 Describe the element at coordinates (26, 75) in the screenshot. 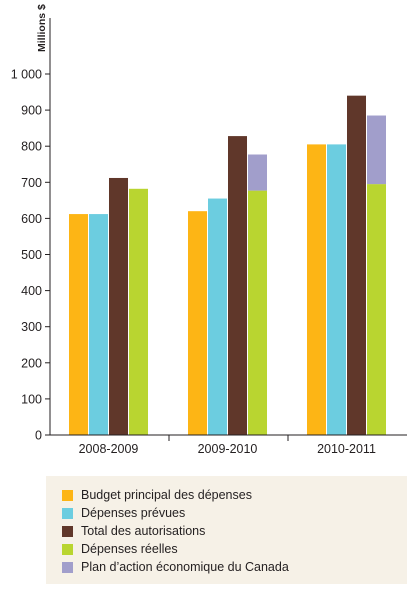

I see `y-tick-label: 1 000` at that location.